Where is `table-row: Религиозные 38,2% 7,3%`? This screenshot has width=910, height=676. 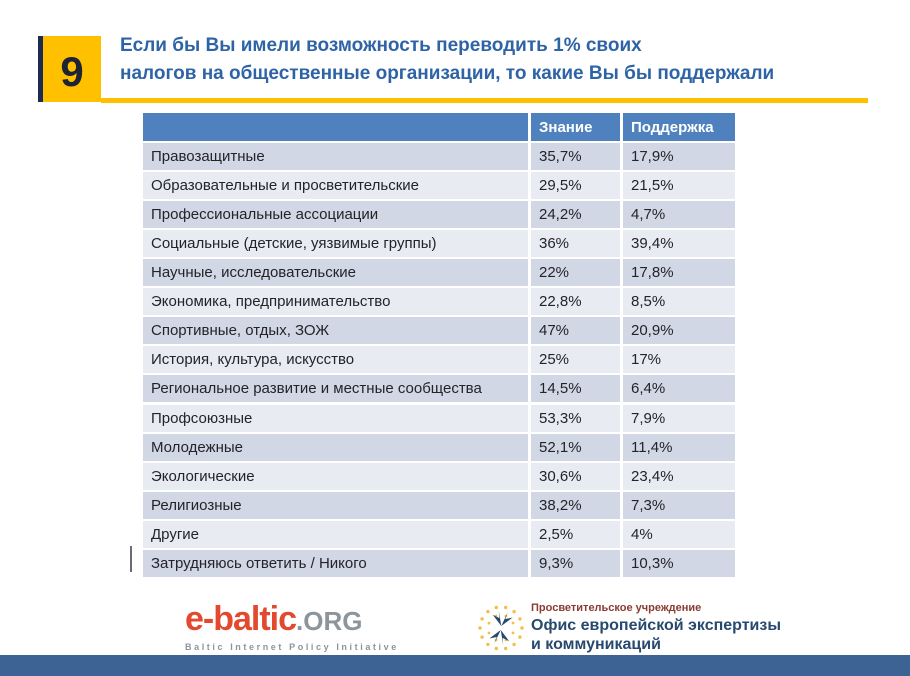 table-row: Религиозные 38,2% 7,3% is located at coordinates (439, 505).